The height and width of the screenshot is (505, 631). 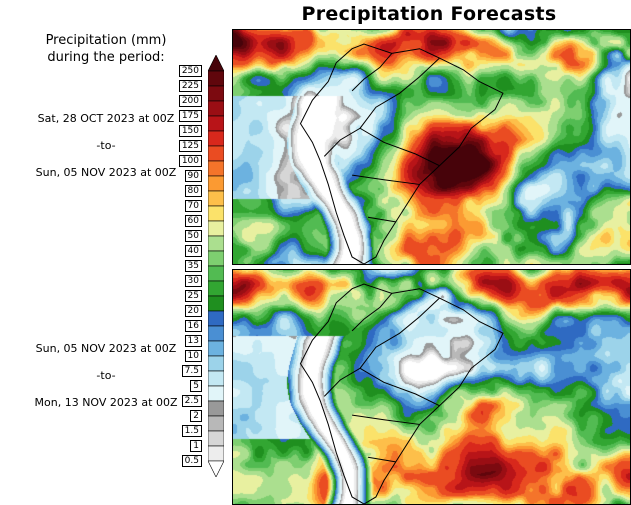 I want to click on colorbar-tick-label: 5, so click(x=196, y=386).